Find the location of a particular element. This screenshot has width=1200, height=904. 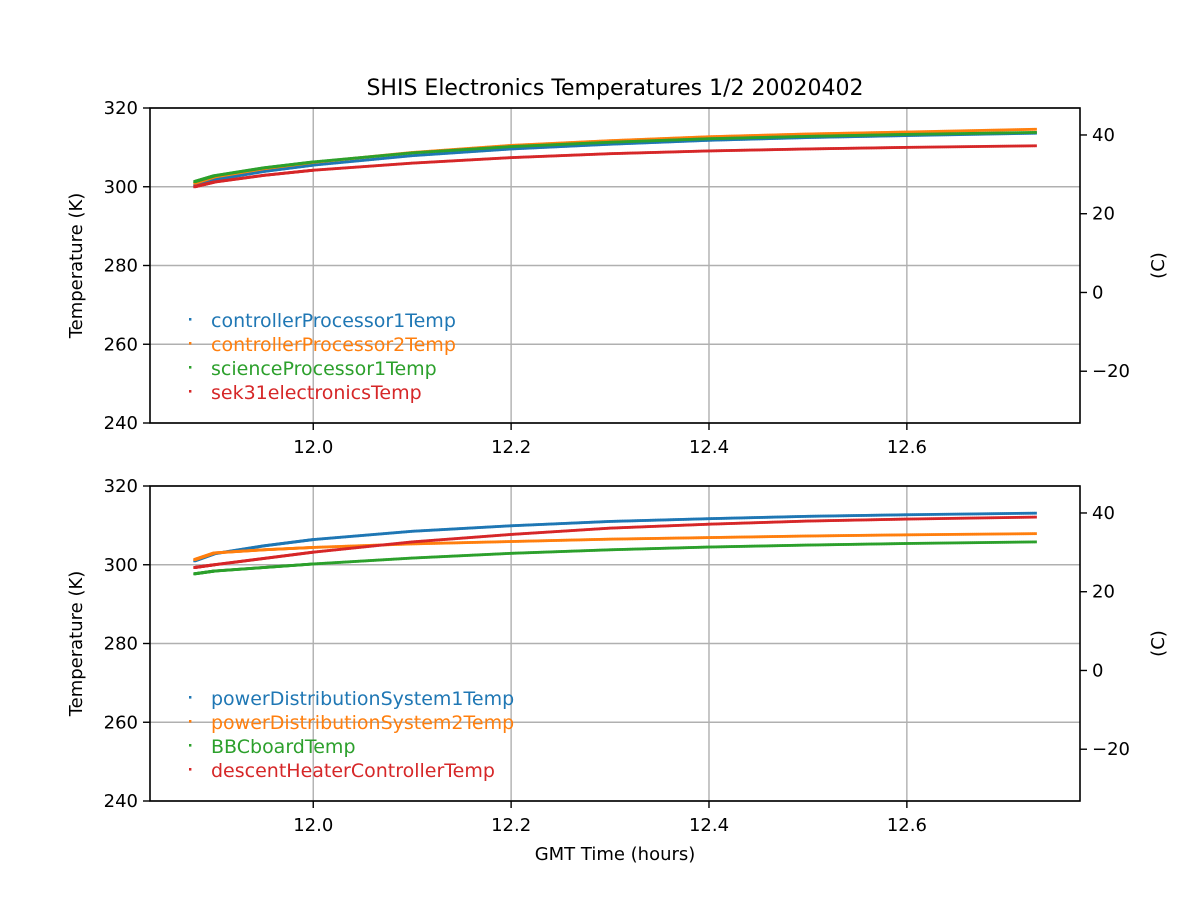

y-tick-label: 280 is located at coordinates (121, 266).